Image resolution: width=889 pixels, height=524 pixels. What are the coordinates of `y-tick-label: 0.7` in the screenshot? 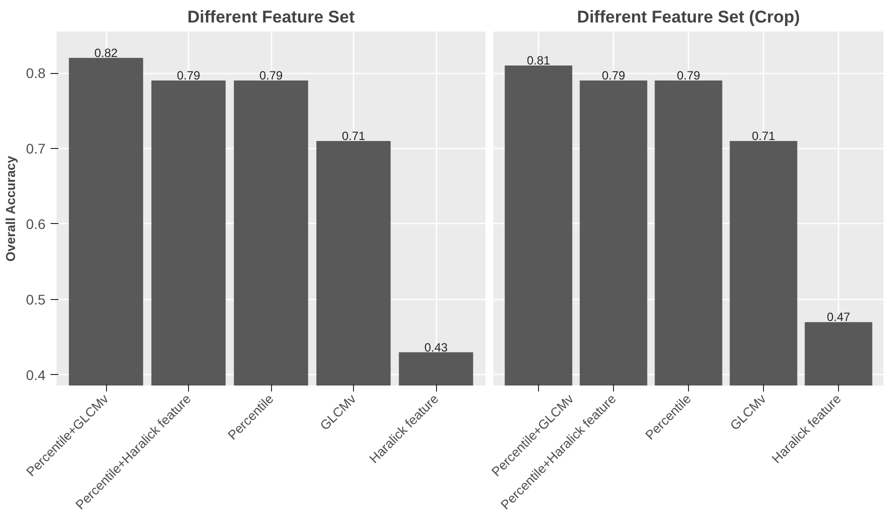 It's located at (36, 148).